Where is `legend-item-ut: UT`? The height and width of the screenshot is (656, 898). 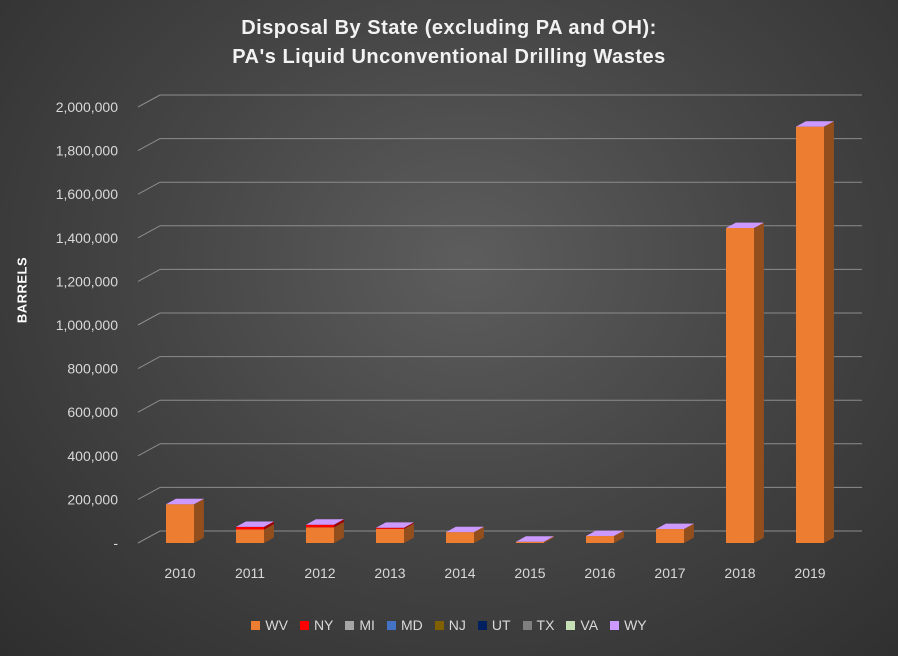
legend-item-ut: UT is located at coordinates (494, 625).